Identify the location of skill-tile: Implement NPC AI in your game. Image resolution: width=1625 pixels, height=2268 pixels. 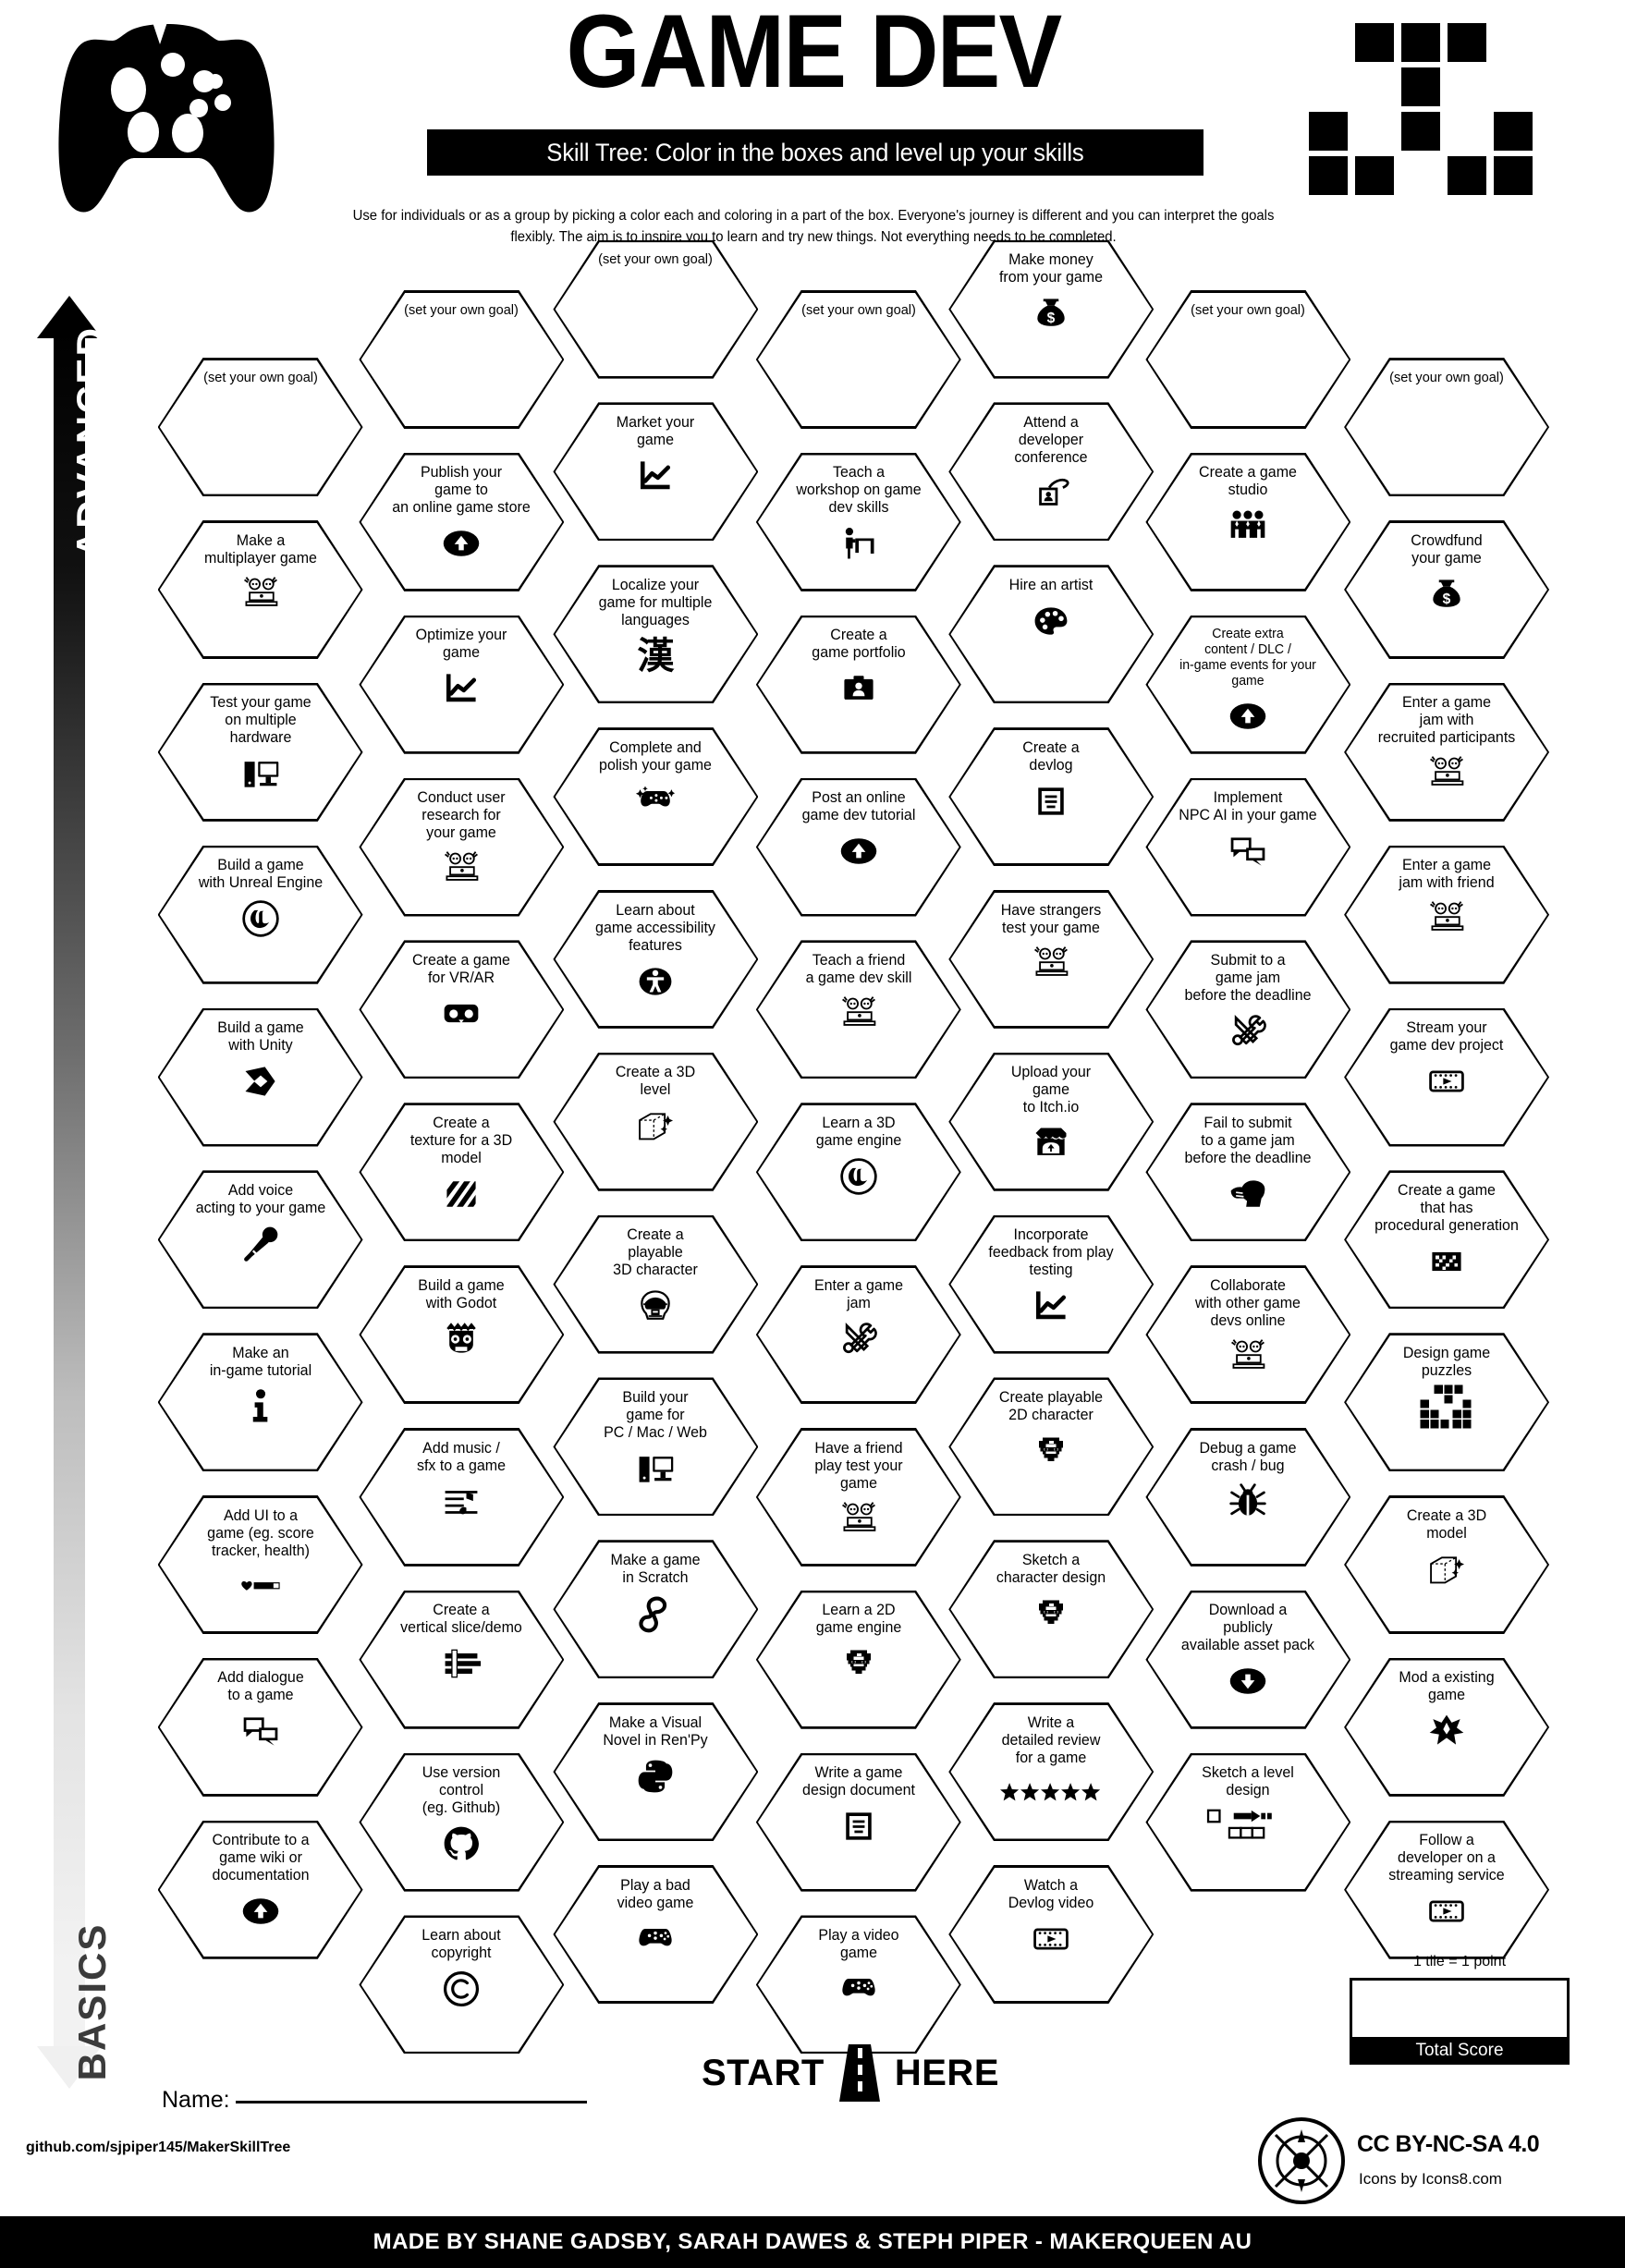
(1248, 847).